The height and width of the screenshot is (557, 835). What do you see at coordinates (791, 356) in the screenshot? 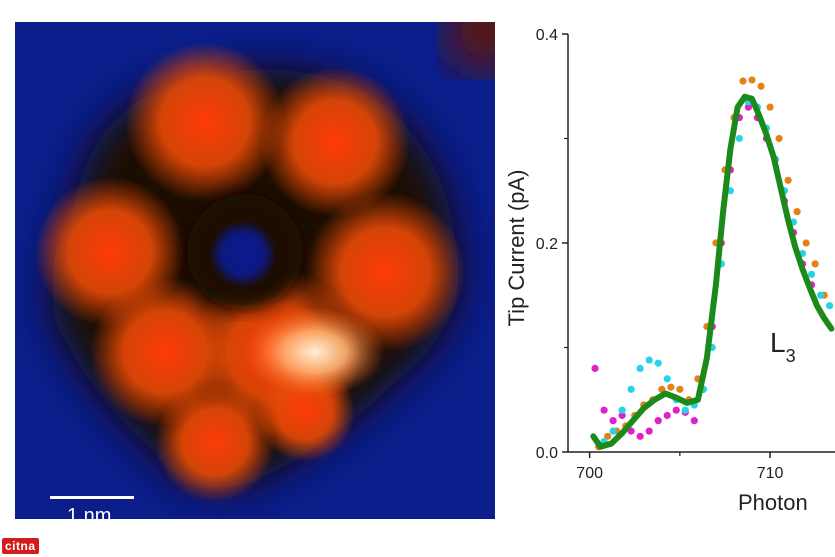
I see `edge-annotation-subscript: 3` at bounding box center [791, 356].